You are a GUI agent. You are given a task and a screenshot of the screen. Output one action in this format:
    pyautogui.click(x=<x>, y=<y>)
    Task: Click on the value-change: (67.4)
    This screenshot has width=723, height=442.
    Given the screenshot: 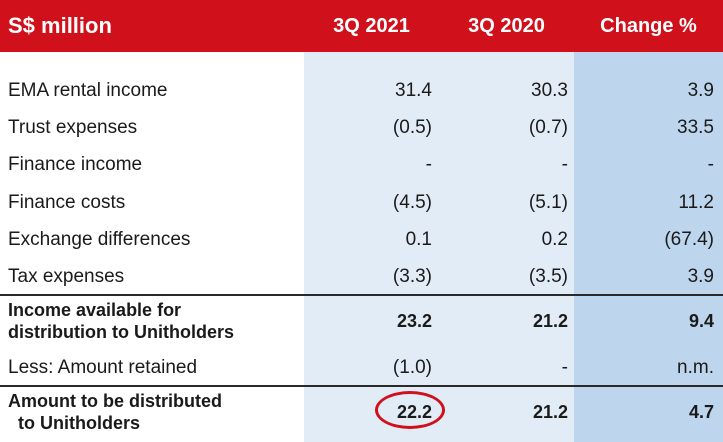 What is the action you would take?
    pyautogui.click(x=689, y=239)
    